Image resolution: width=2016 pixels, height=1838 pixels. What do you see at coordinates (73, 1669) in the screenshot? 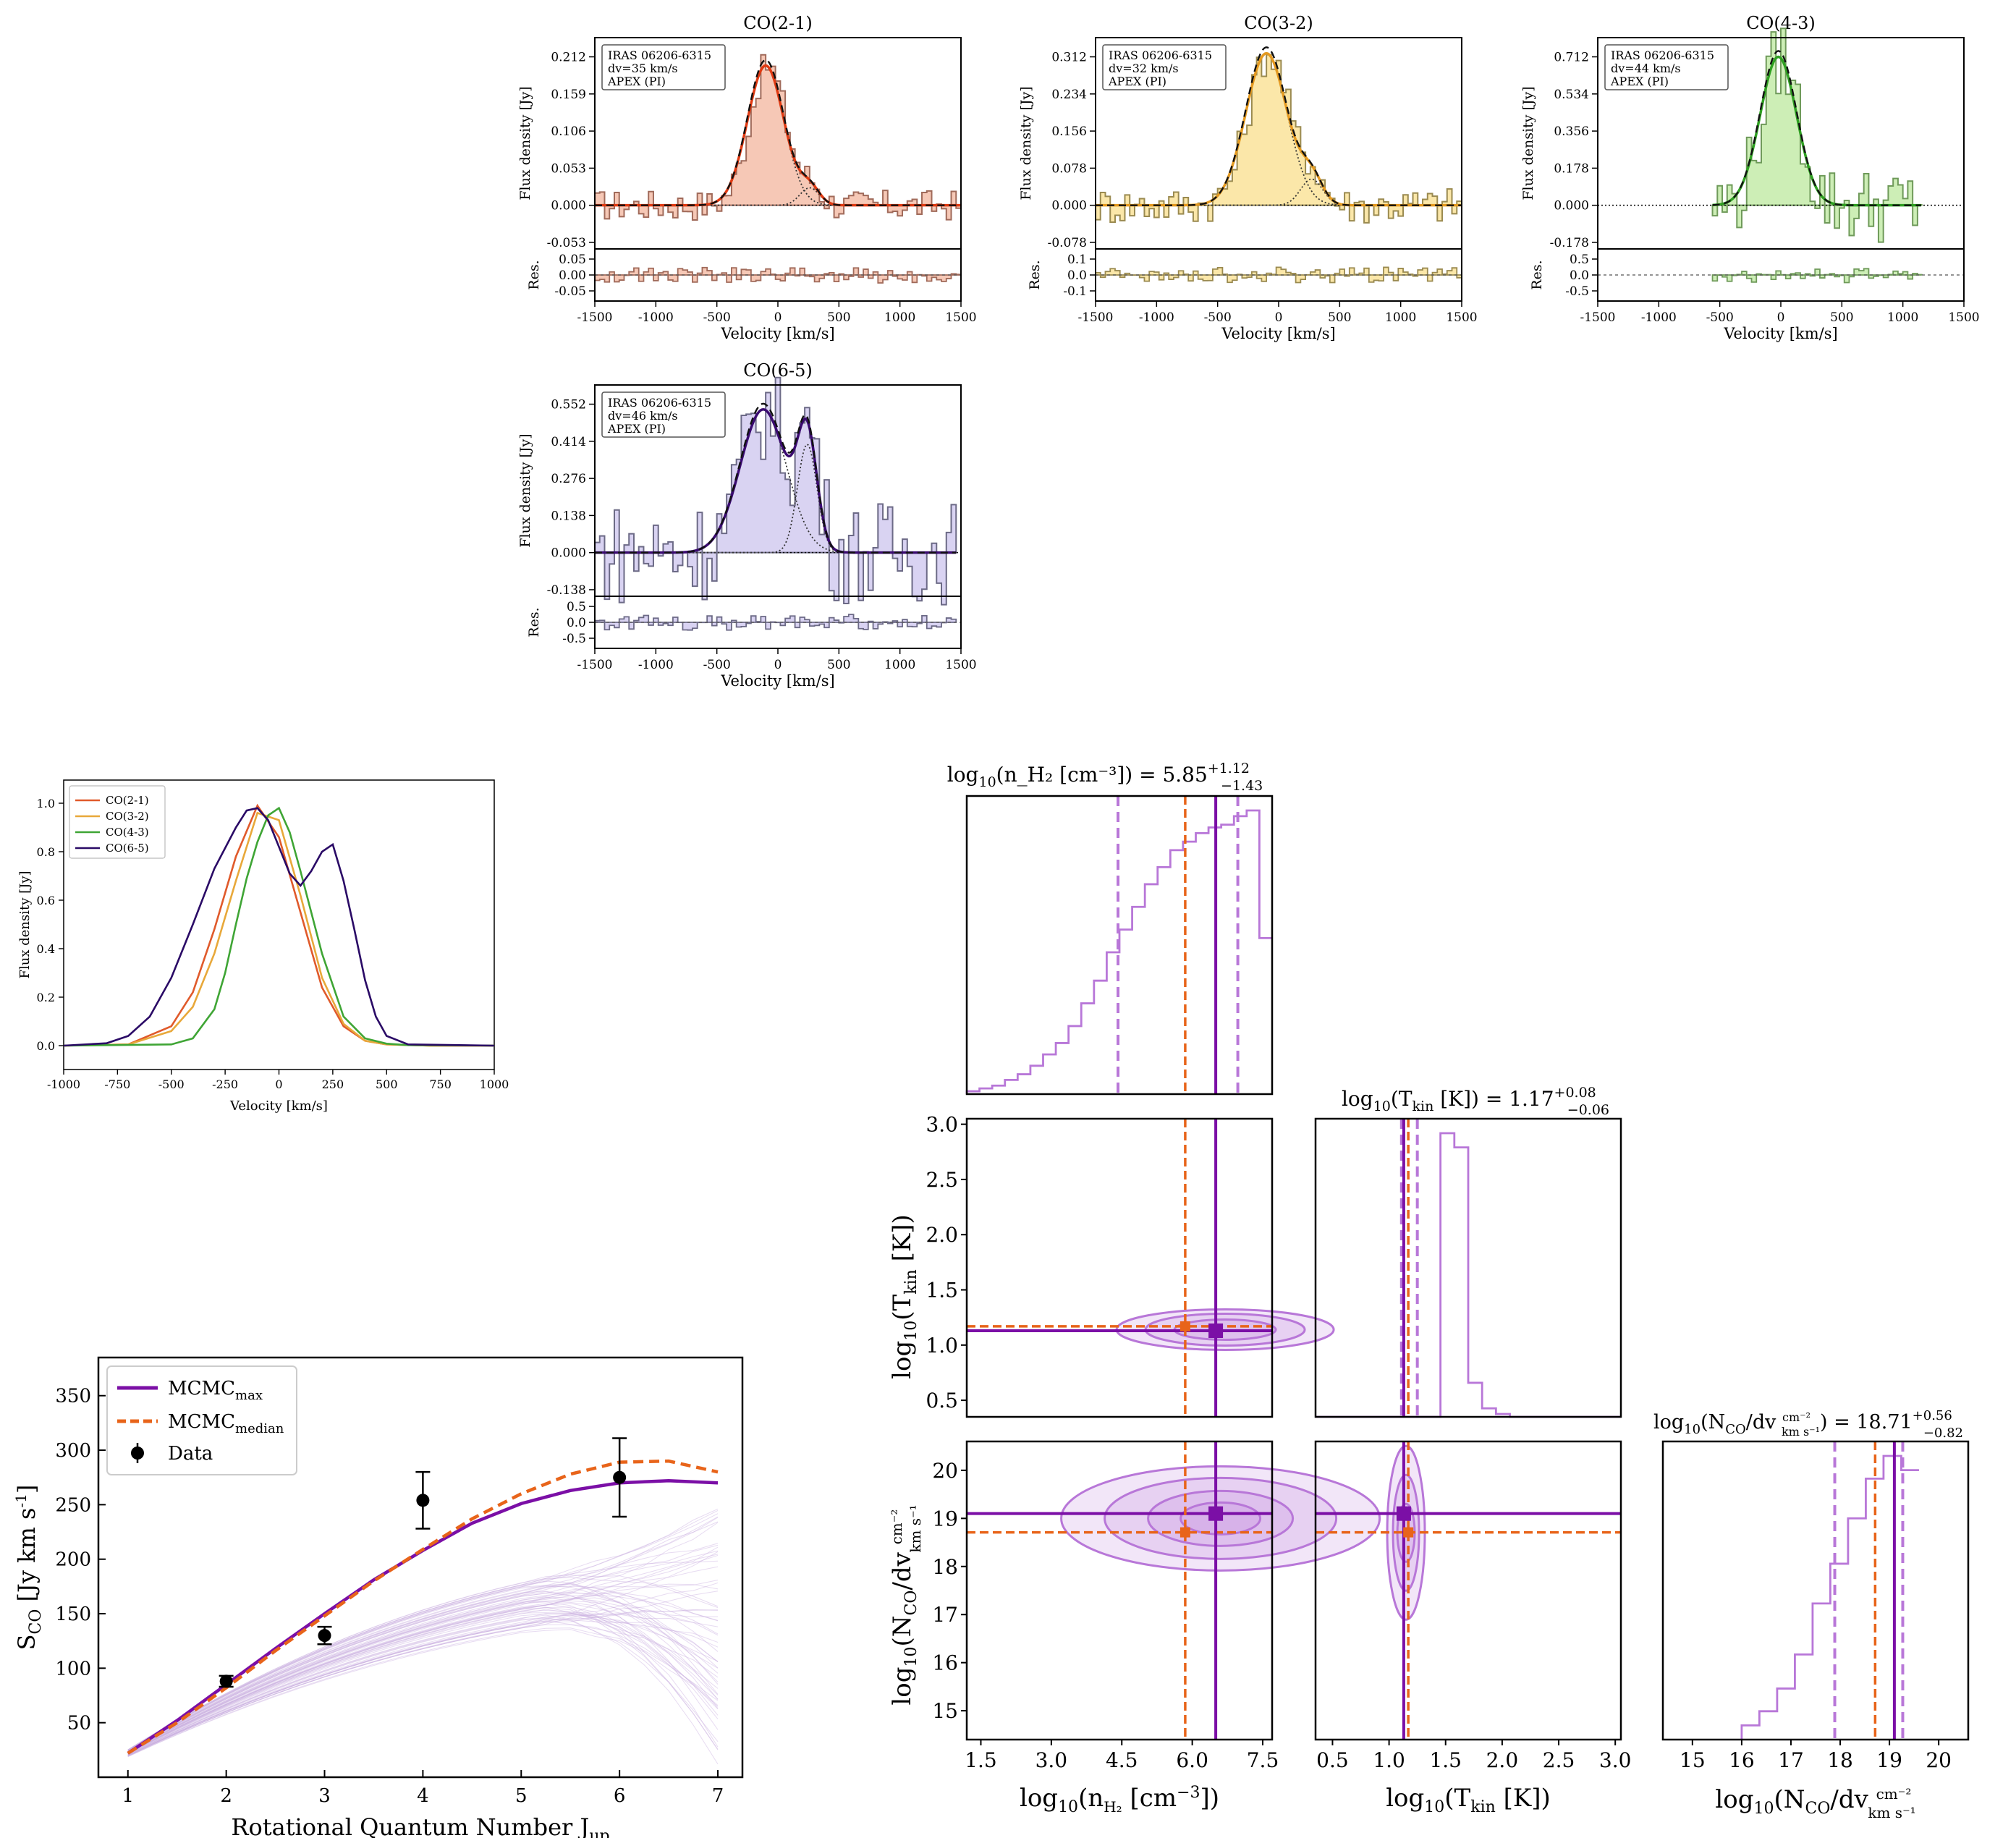
I see `y-tick-label: 100` at bounding box center [73, 1669].